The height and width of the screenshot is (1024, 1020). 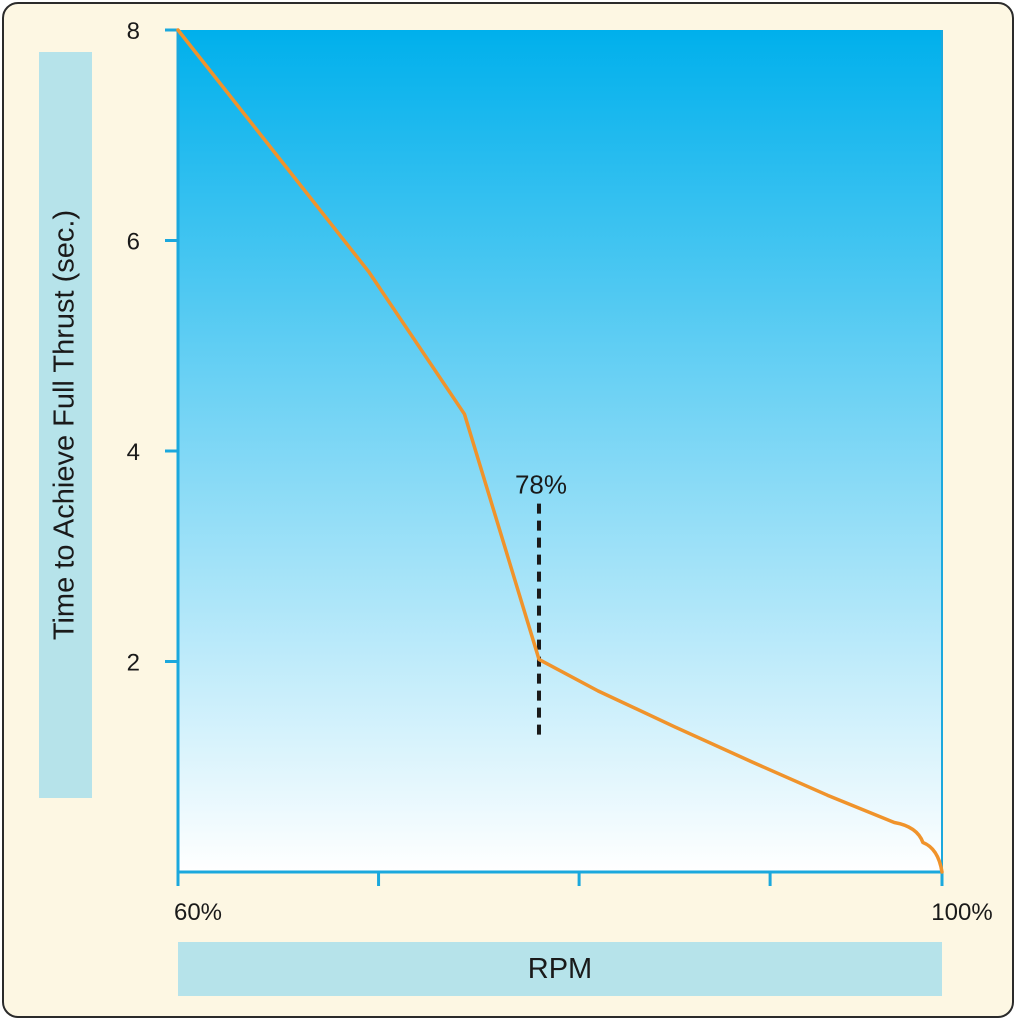 What do you see at coordinates (961, 912) in the screenshot?
I see `x-tick-label: 100%` at bounding box center [961, 912].